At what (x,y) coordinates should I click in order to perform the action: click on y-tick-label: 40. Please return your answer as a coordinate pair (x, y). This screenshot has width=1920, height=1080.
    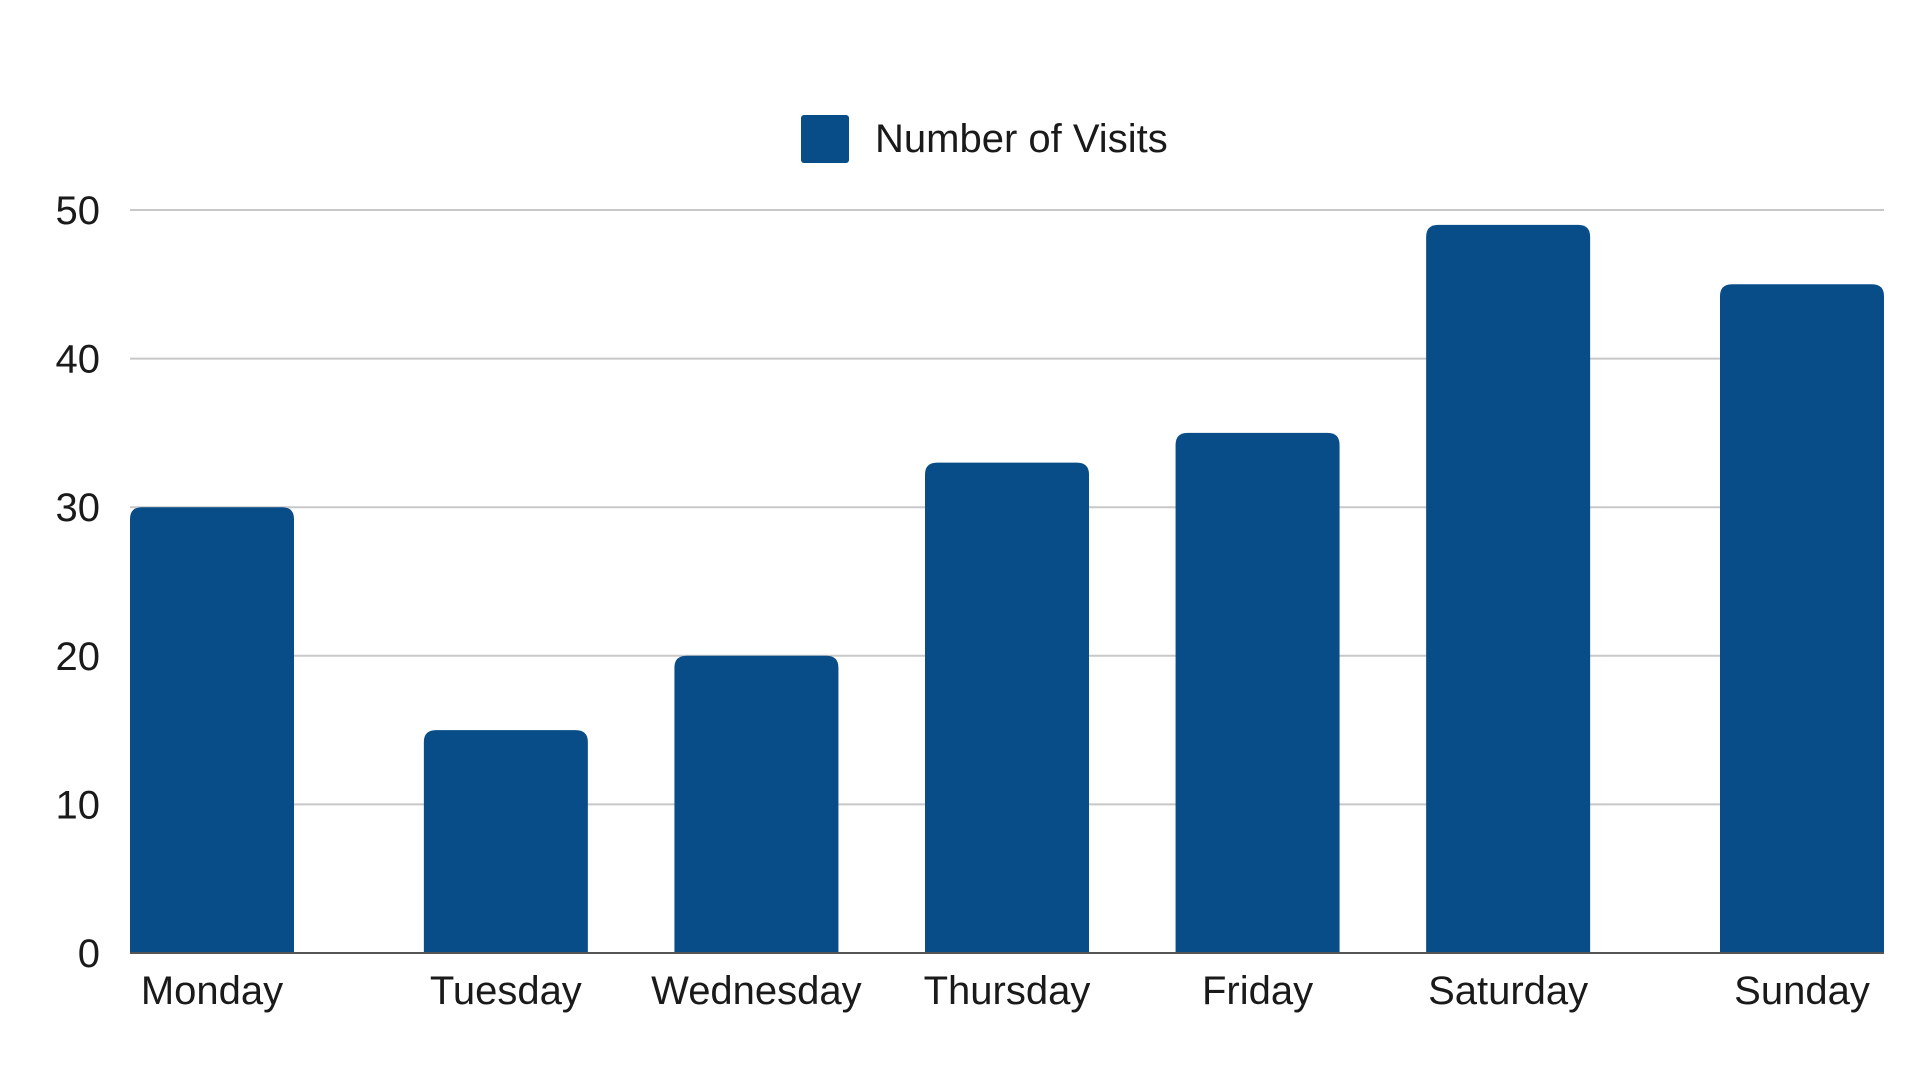
    Looking at the image, I should click on (78, 360).